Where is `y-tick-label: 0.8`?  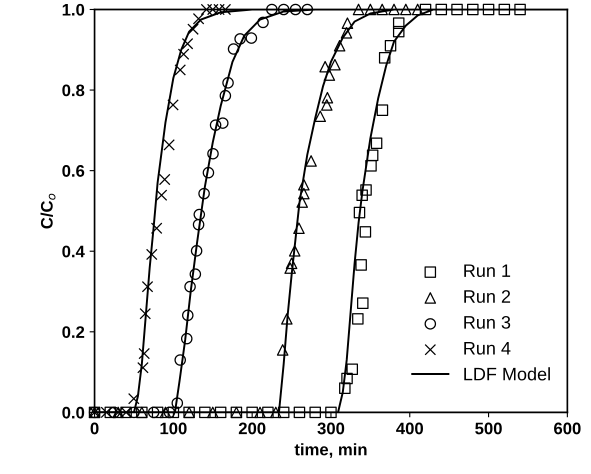
y-tick-label: 0.8 is located at coordinates (73, 90).